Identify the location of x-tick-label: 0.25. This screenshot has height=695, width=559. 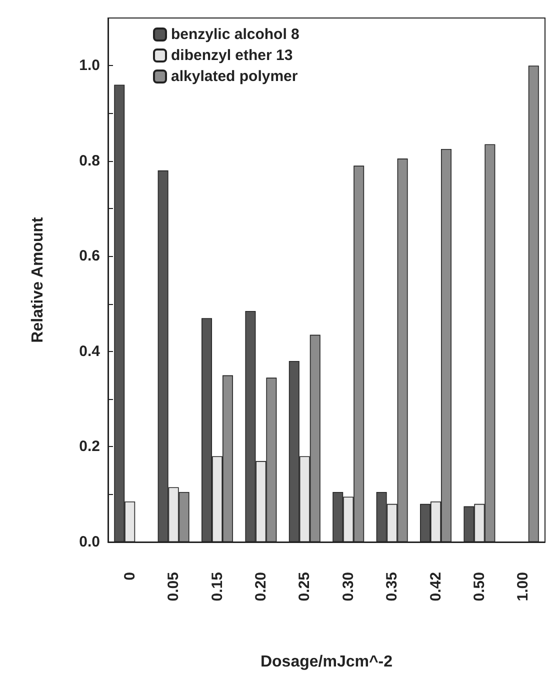
(305, 587).